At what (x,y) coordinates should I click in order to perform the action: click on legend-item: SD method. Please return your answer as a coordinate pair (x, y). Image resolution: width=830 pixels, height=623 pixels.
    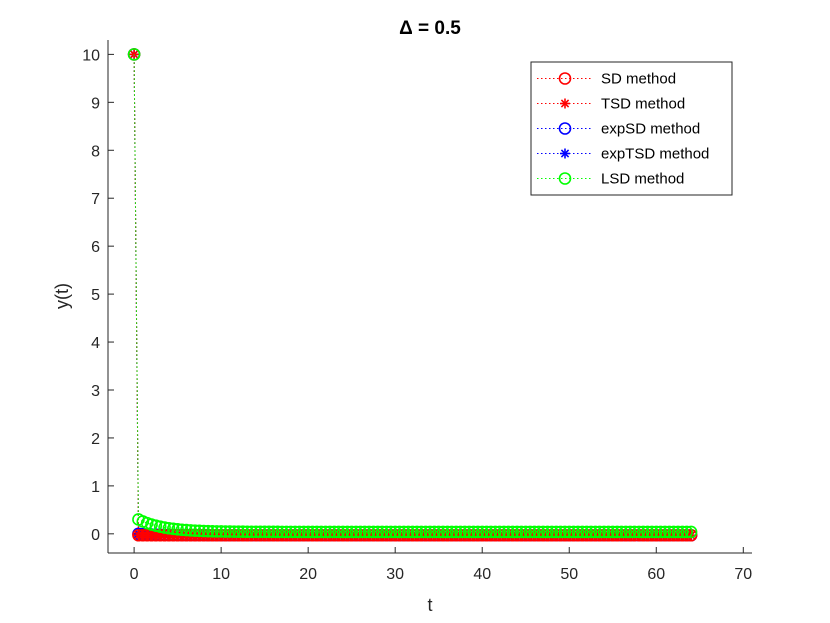
    Looking at the image, I should click on (606, 79).